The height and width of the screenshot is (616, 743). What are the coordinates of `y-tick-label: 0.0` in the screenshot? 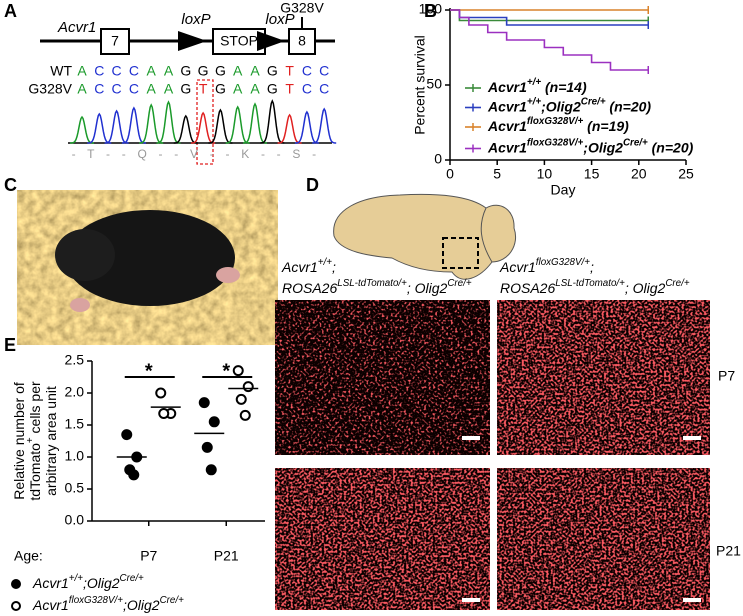 It's located at (75, 520).